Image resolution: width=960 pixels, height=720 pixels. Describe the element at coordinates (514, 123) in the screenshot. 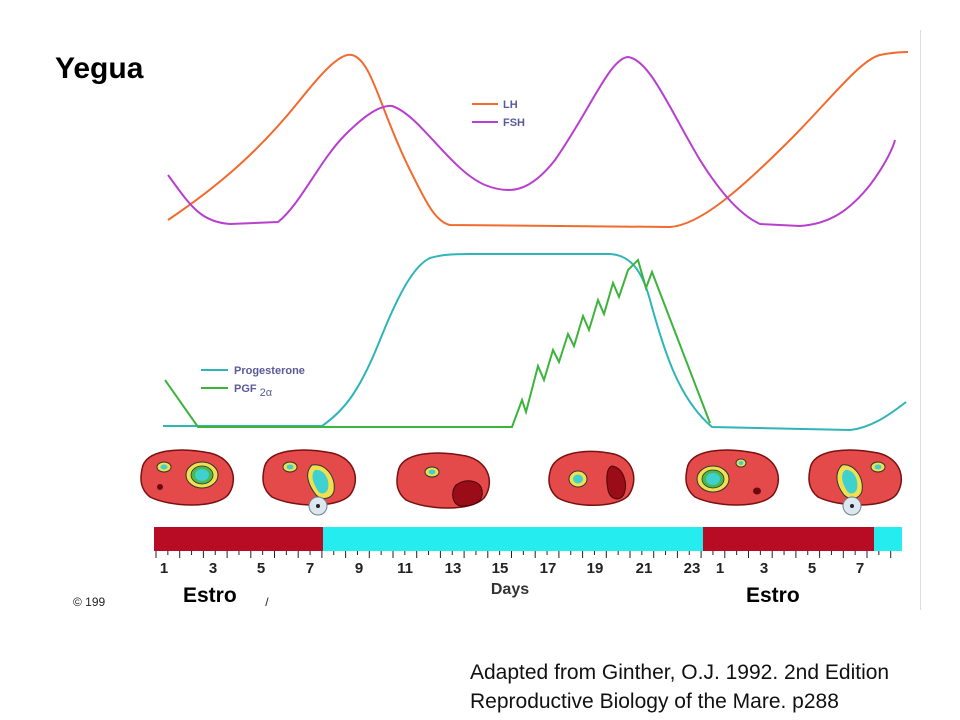

I see `fsh-legend-label: FSH` at that location.